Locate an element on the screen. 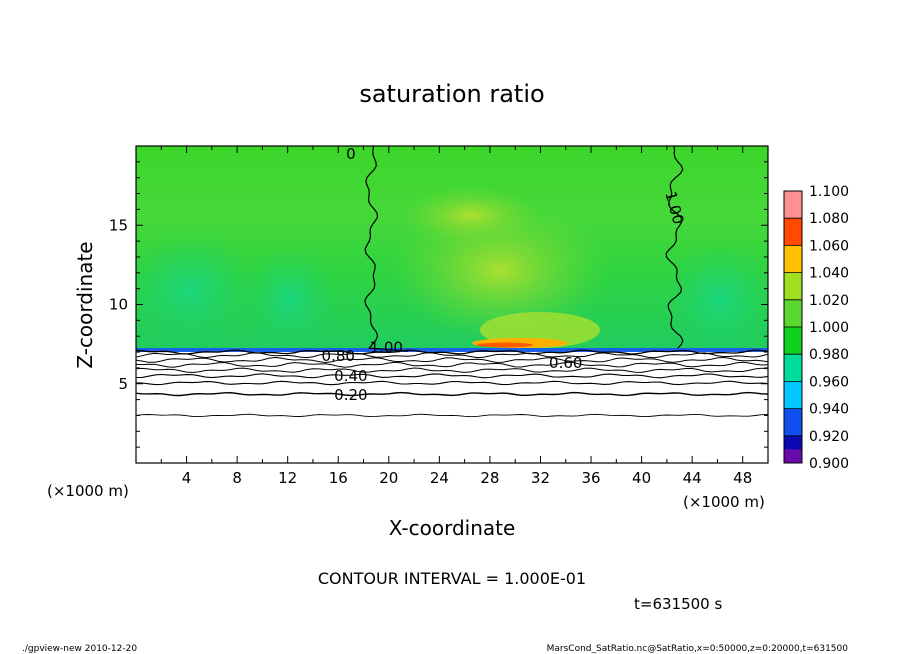 Image resolution: width=904 pixels, height=654 pixels. x-tick-labels: 4 8 12 16 20 24 28 32 36 40 44 48 is located at coordinates (467, 478).